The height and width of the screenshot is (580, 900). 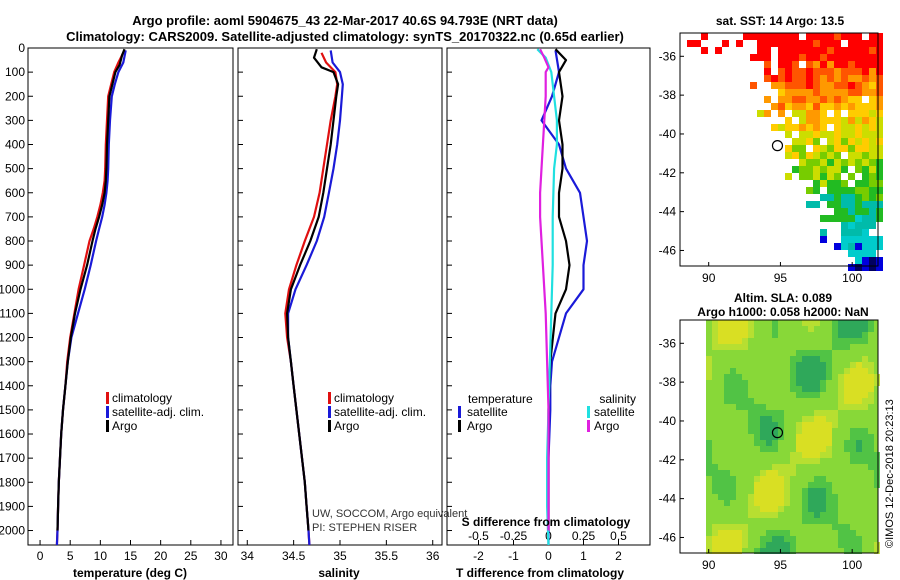 I want to click on x-tick-label: -2, so click(x=478, y=556).